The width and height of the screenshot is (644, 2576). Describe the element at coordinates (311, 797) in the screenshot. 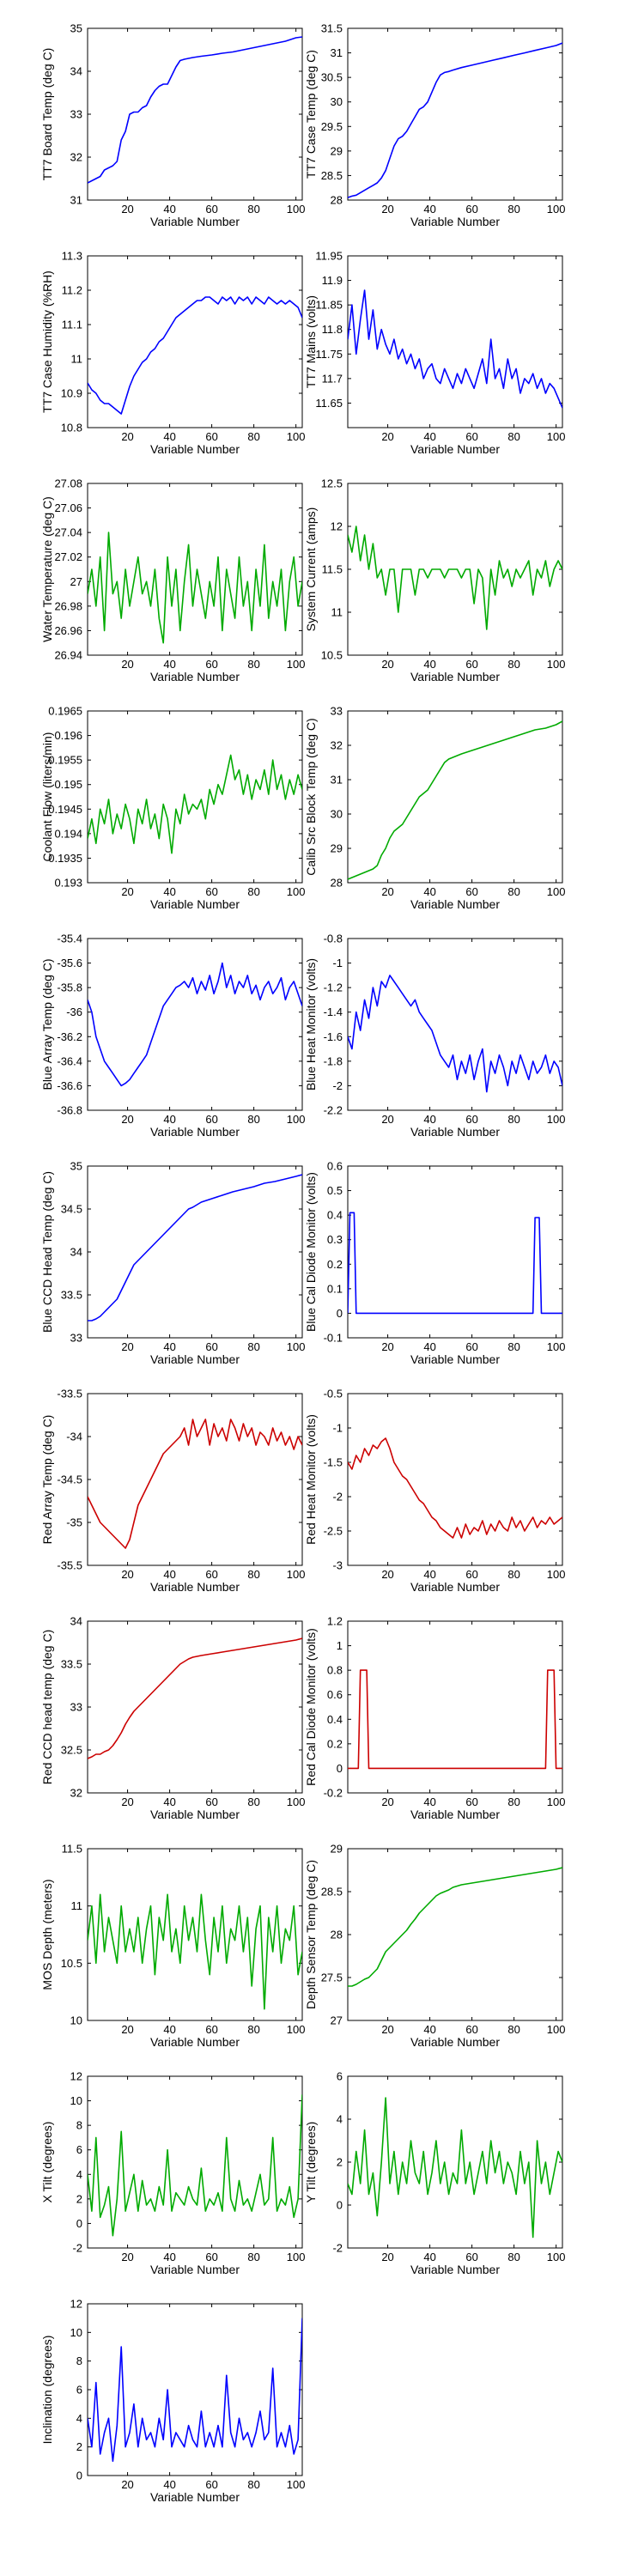

I see `y-axis-label: Calib Src Block Temp (deg C)` at that location.